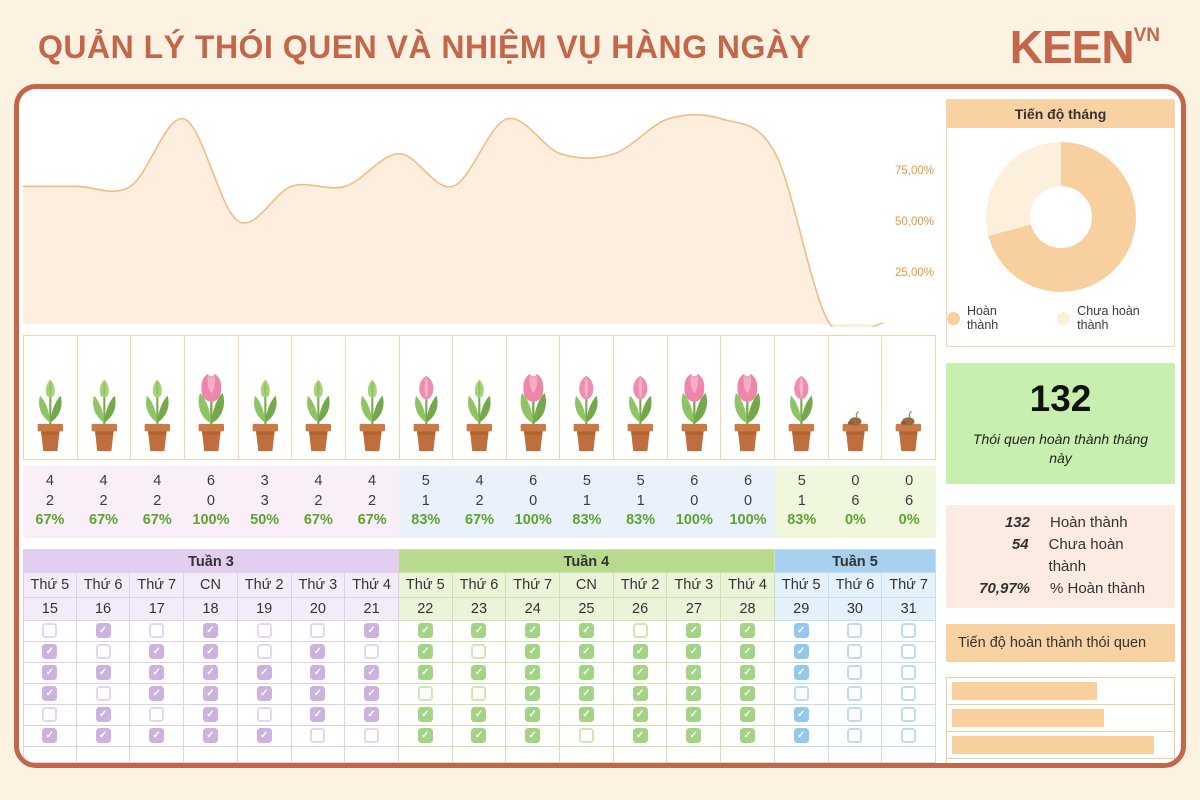 This screenshot has height=800, width=1200. Describe the element at coordinates (855, 630) in the screenshot. I see `checkbox-day30-habit1` at that location.